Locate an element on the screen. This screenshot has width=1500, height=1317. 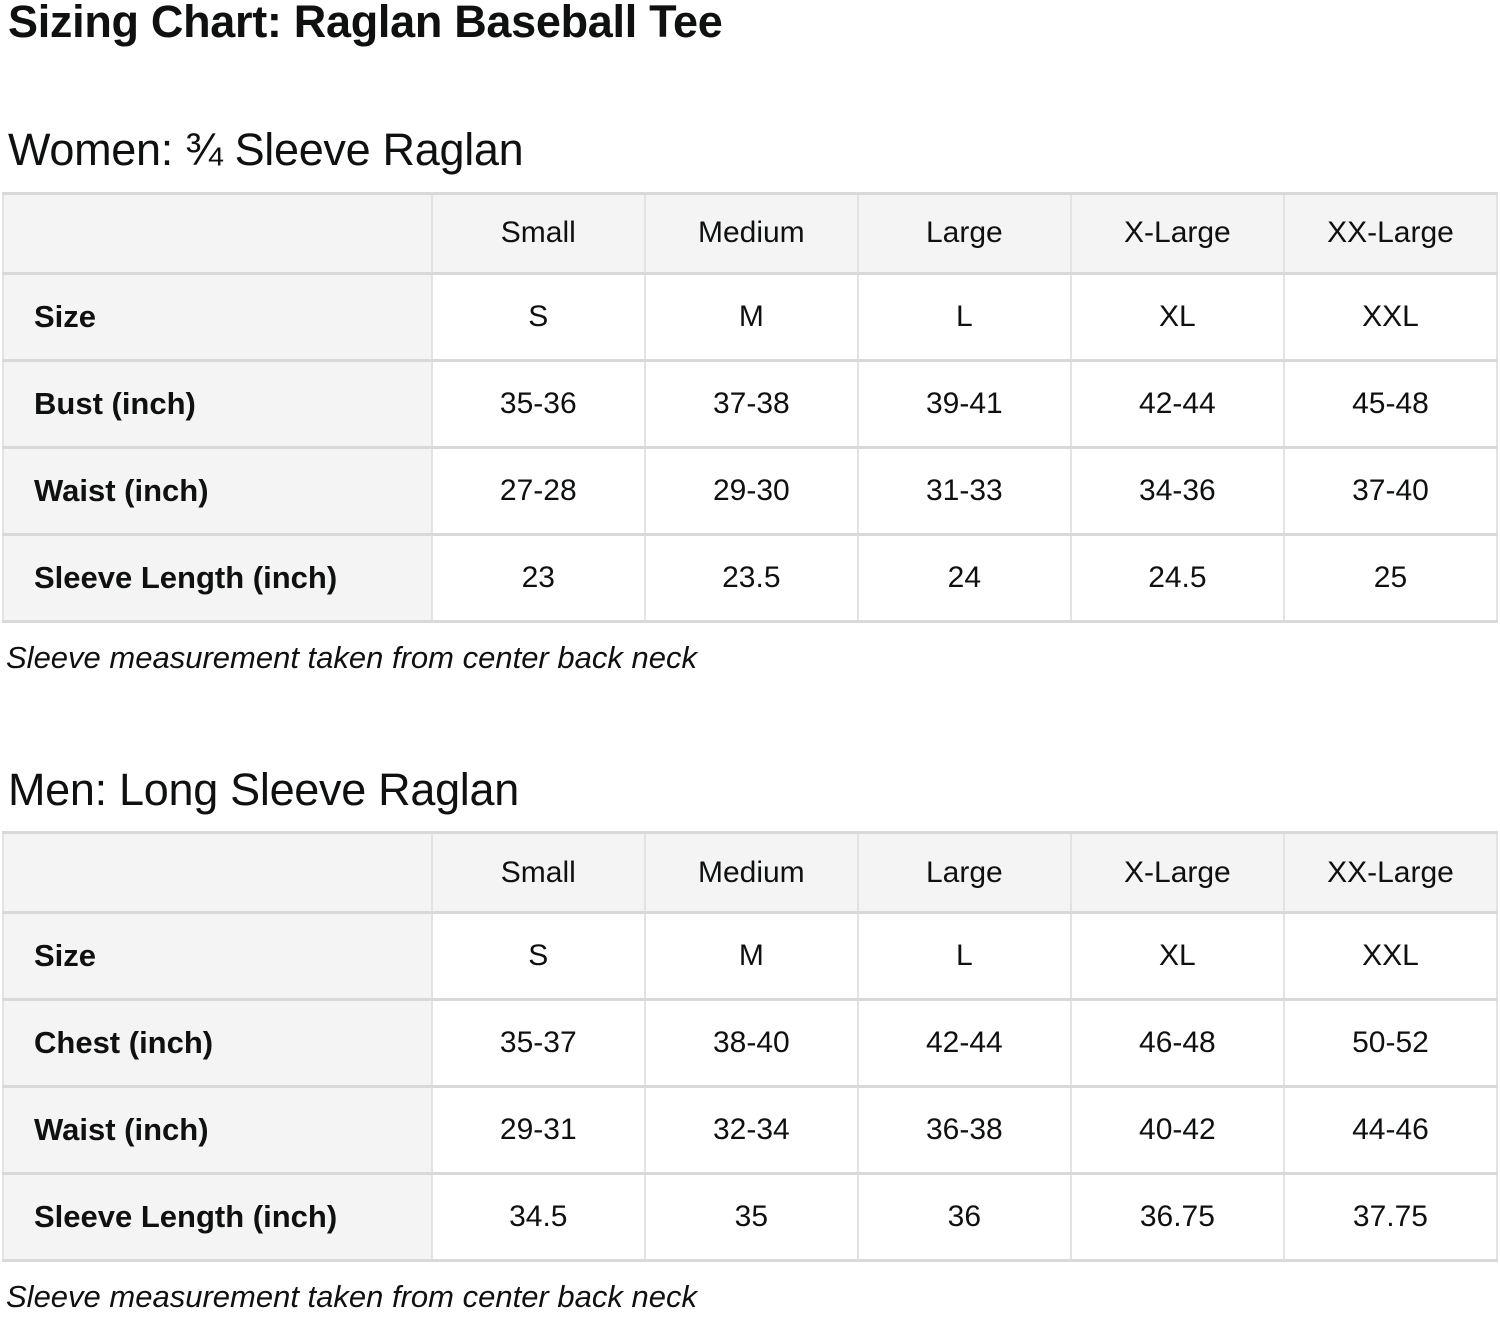
value-cell: 29-30 is located at coordinates (751, 490).